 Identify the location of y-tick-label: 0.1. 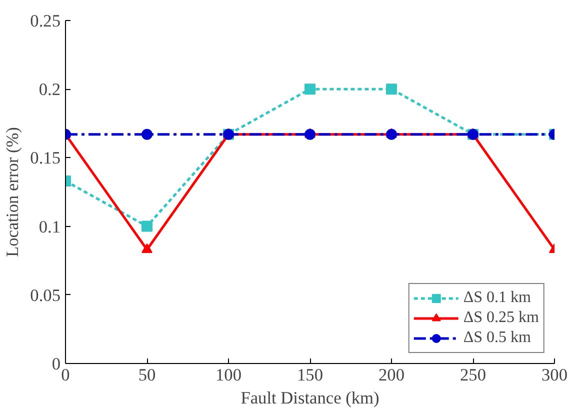
(49, 226).